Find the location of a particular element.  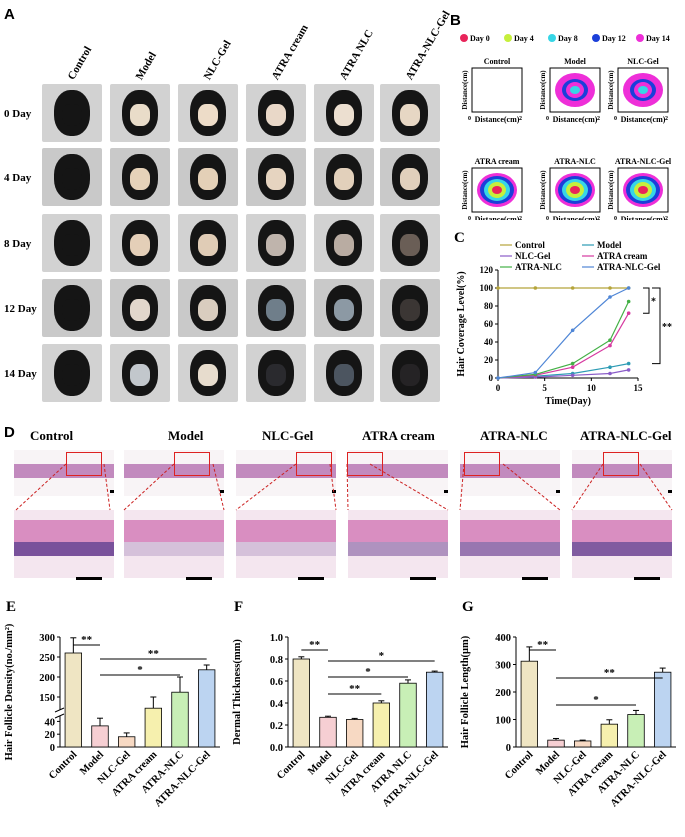

histology-overview is located at coordinates (174, 473).